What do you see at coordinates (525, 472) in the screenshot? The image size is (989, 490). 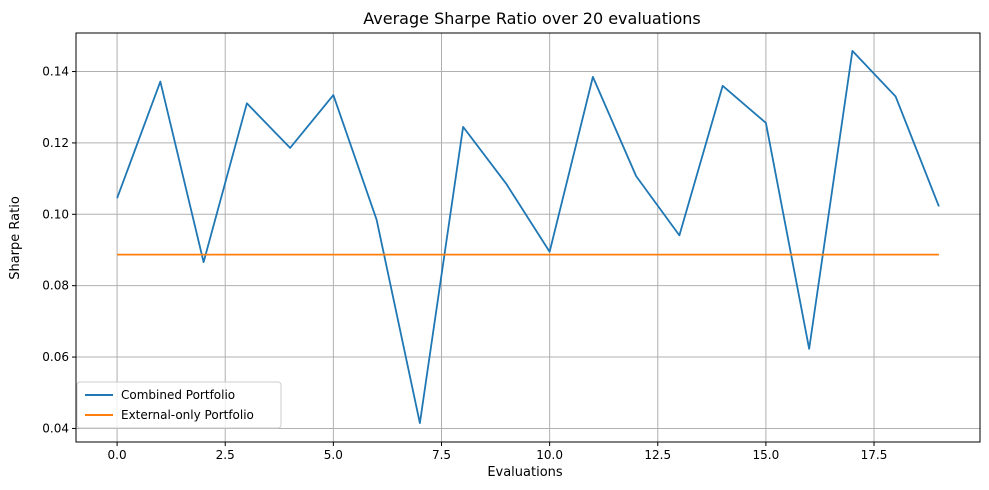 I see `x-axis-label: Evaluations` at bounding box center [525, 472].